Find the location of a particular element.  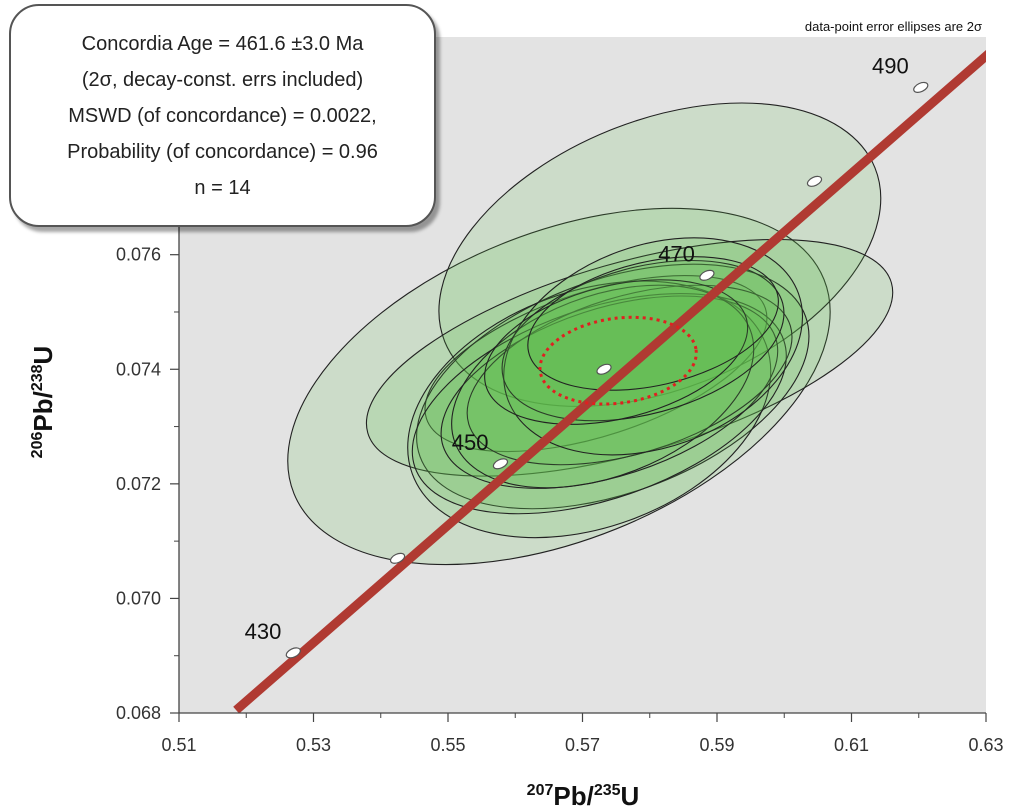

x-tick-label: 0.63 is located at coordinates (985, 745).